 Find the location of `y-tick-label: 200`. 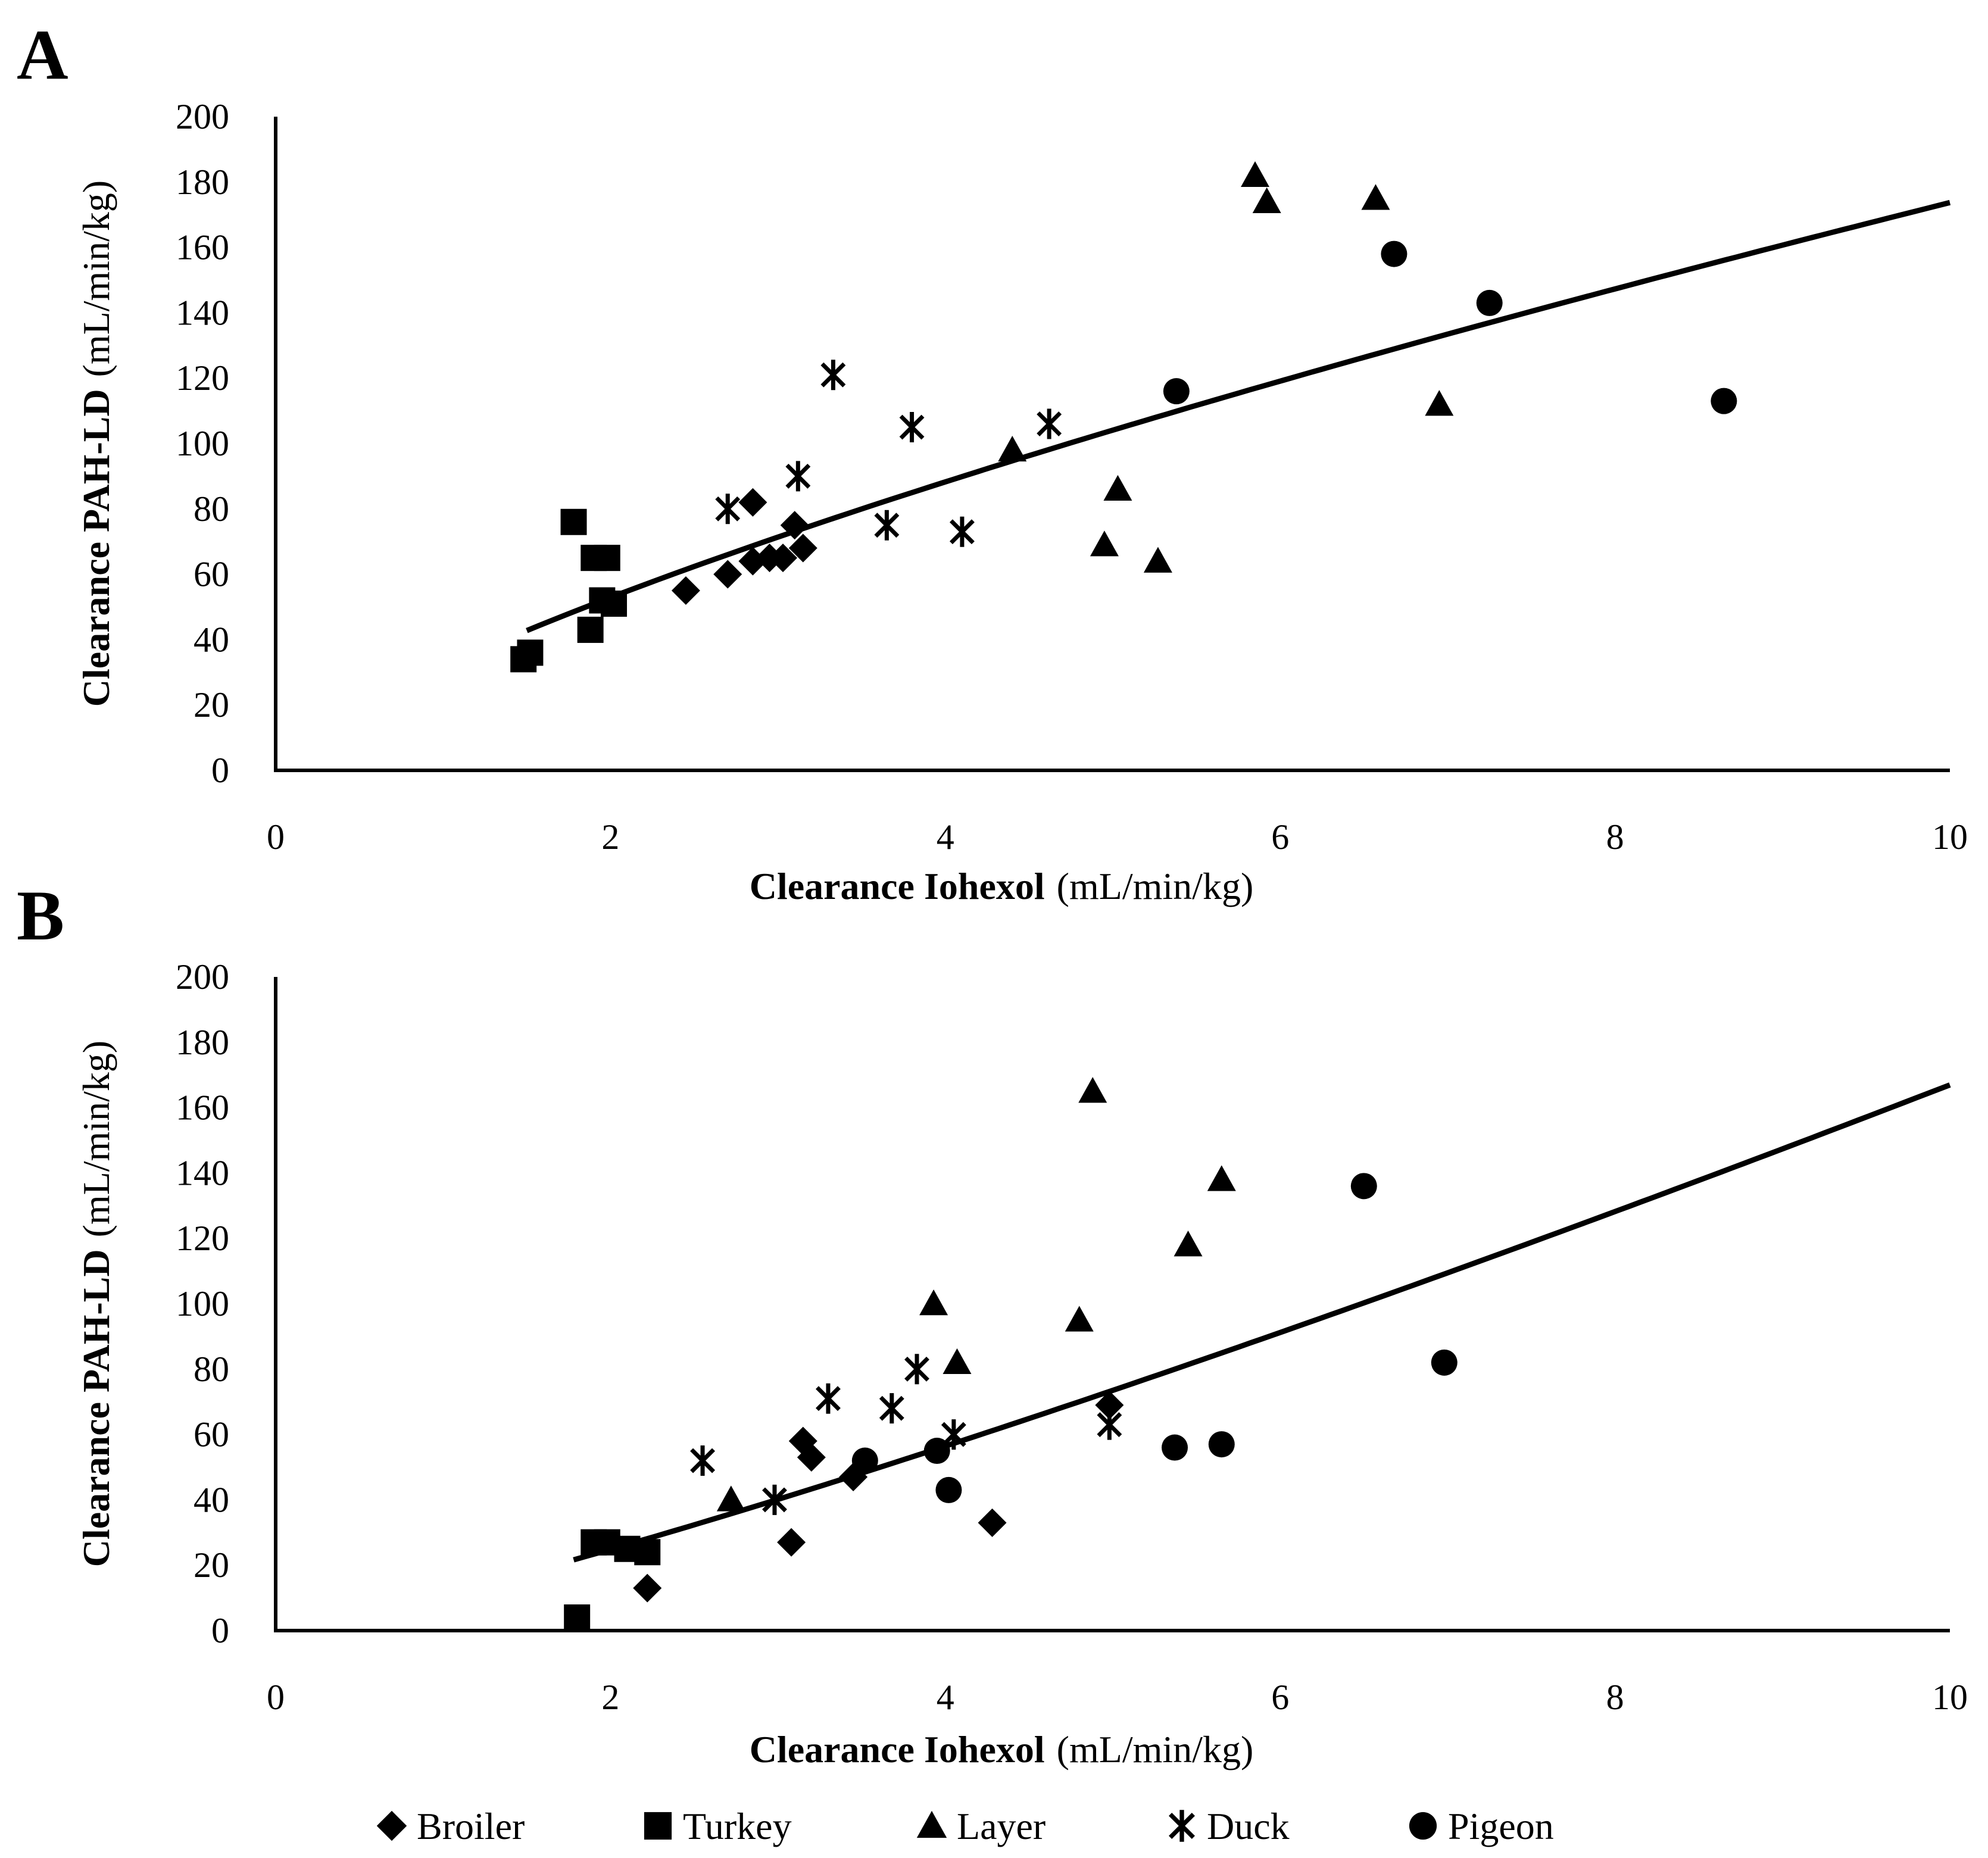

y-tick-label: 200 is located at coordinates (203, 117).